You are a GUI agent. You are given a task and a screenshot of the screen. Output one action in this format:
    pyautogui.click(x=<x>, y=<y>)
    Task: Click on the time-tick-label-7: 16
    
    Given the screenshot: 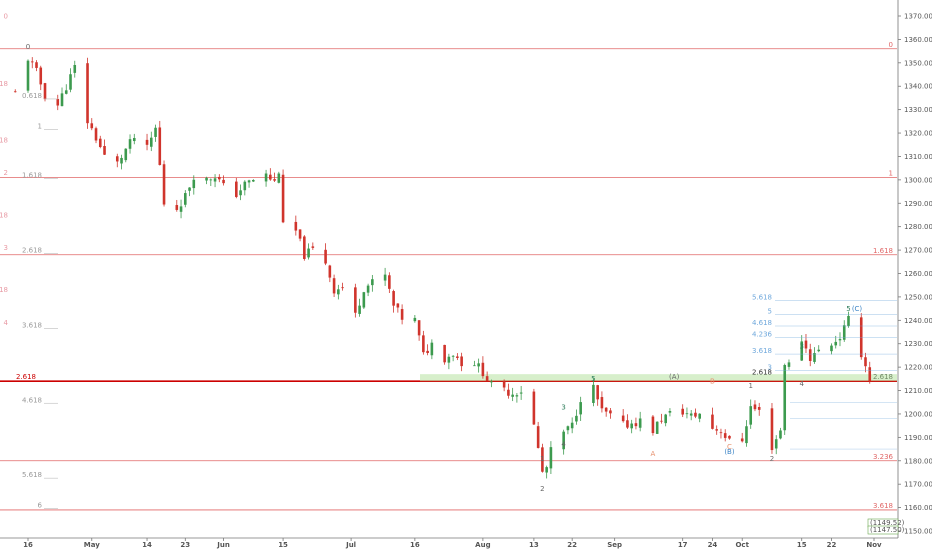 What is the action you would take?
    pyautogui.click(x=415, y=545)
    